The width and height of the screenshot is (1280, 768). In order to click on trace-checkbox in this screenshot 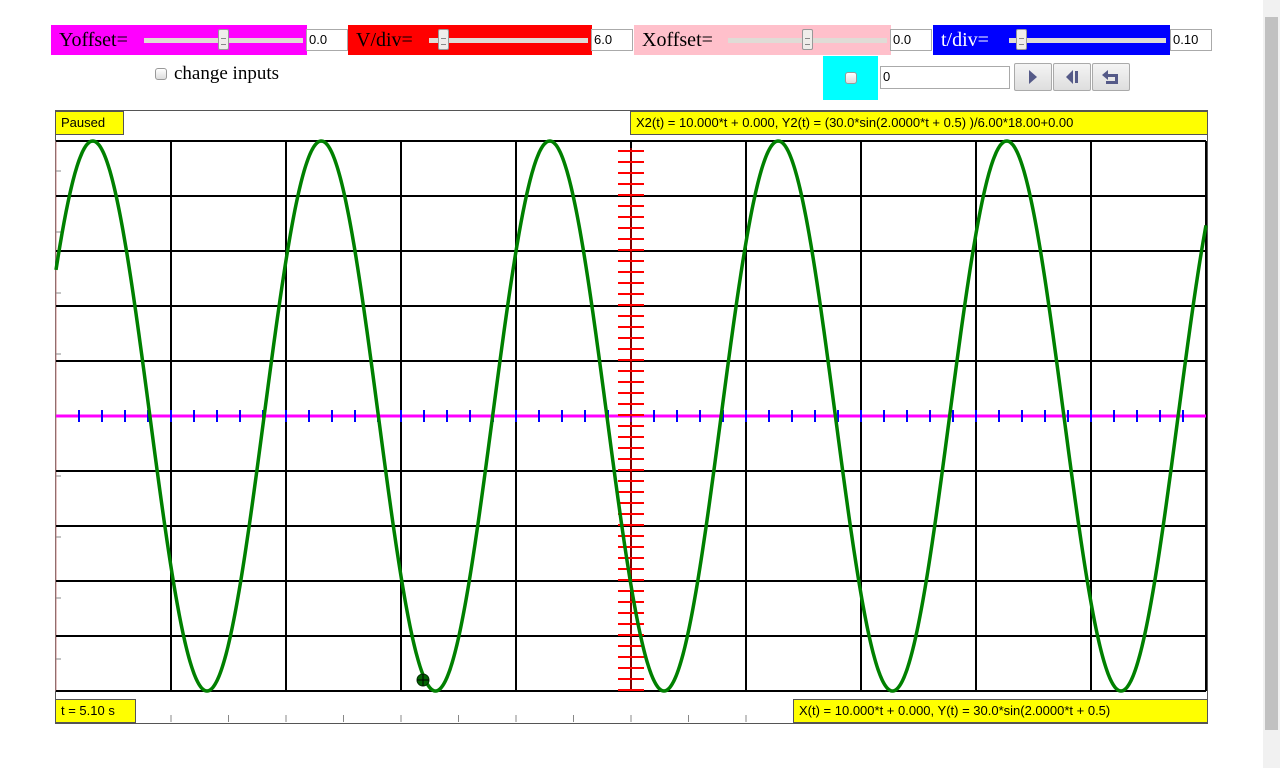, I will do `click(850, 78)`.